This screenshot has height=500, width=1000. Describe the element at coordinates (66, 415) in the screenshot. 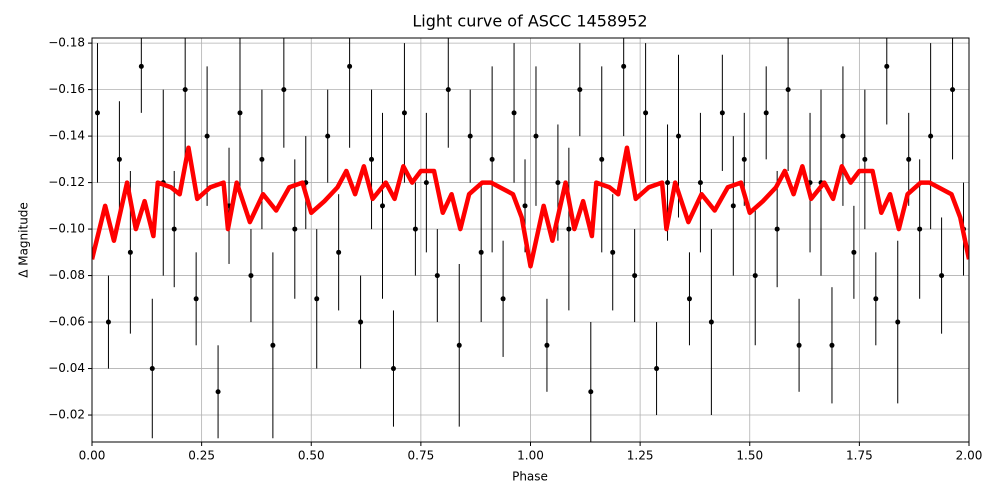

I see `y-tick-label: −0.02` at that location.